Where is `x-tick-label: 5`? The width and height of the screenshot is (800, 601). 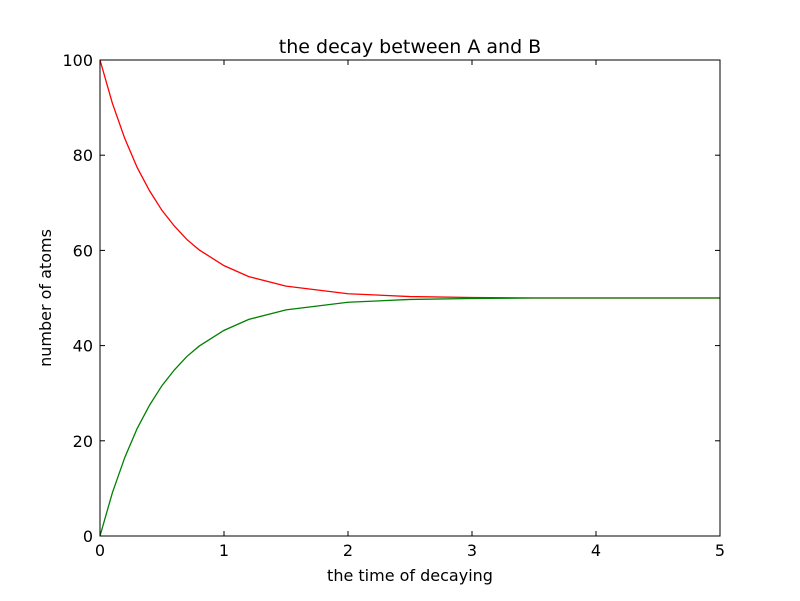
x-tick-label: 5 is located at coordinates (720, 550).